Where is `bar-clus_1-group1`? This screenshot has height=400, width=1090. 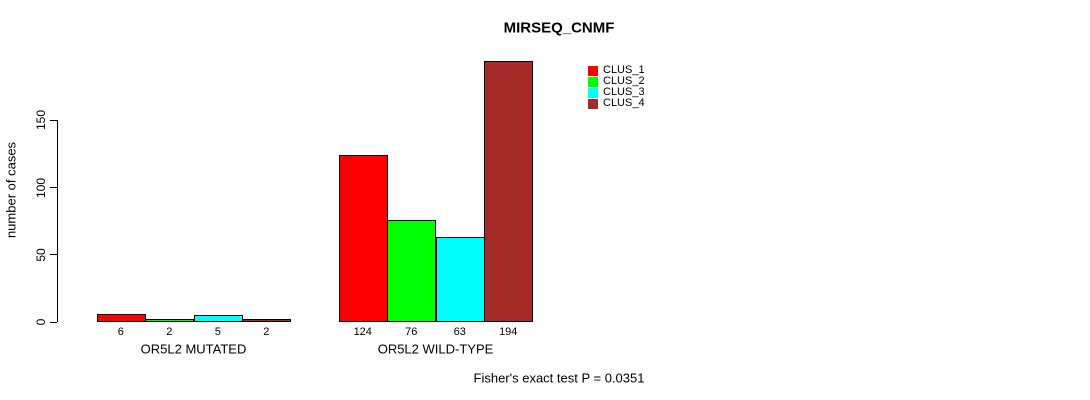 bar-clus_1-group1 is located at coordinates (363, 238).